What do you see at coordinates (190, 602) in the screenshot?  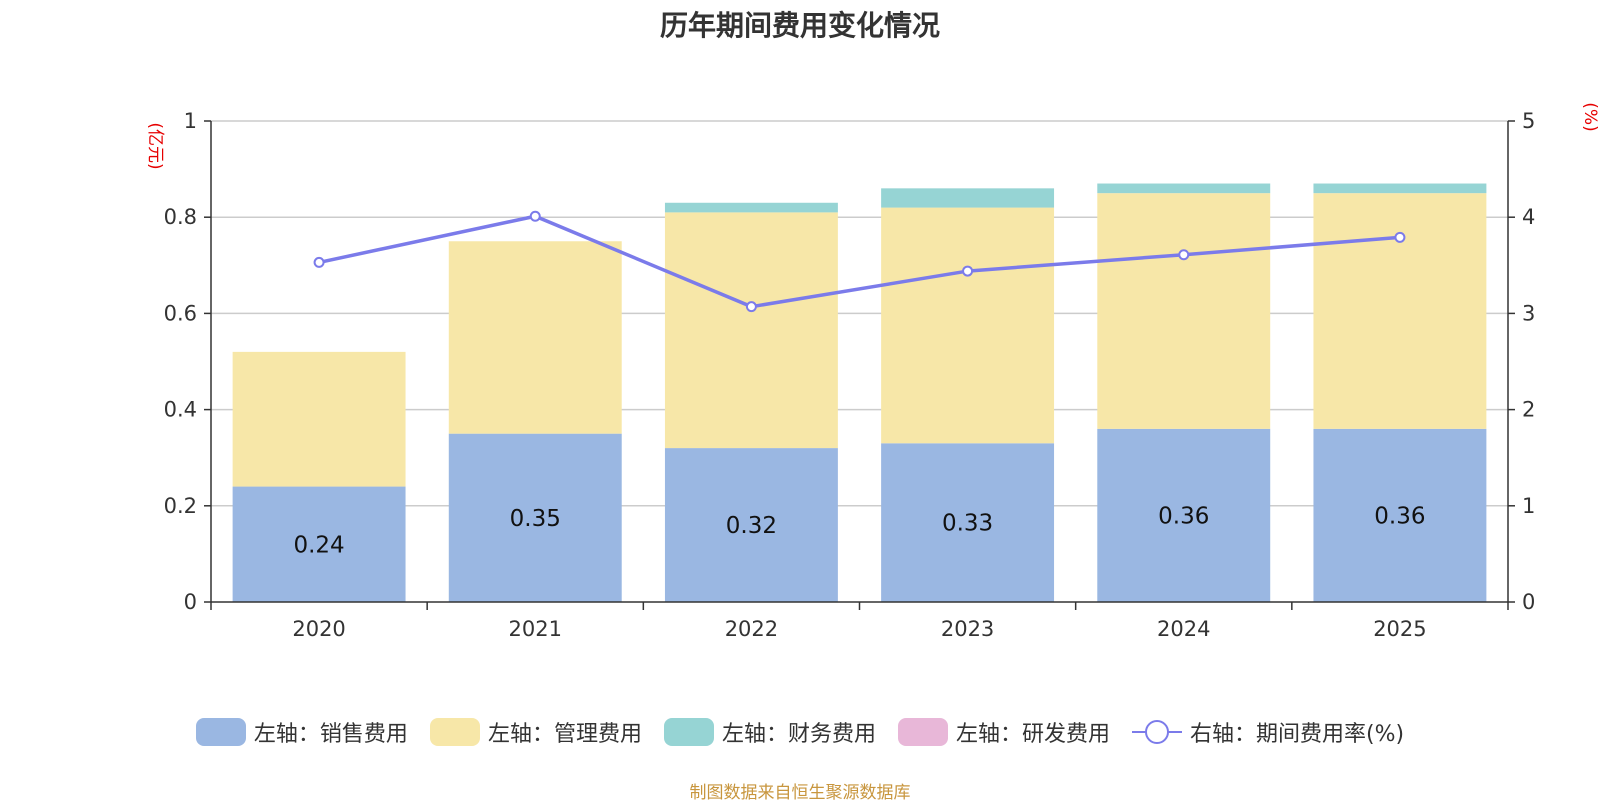 I see `y-left-tick-label: 0` at bounding box center [190, 602].